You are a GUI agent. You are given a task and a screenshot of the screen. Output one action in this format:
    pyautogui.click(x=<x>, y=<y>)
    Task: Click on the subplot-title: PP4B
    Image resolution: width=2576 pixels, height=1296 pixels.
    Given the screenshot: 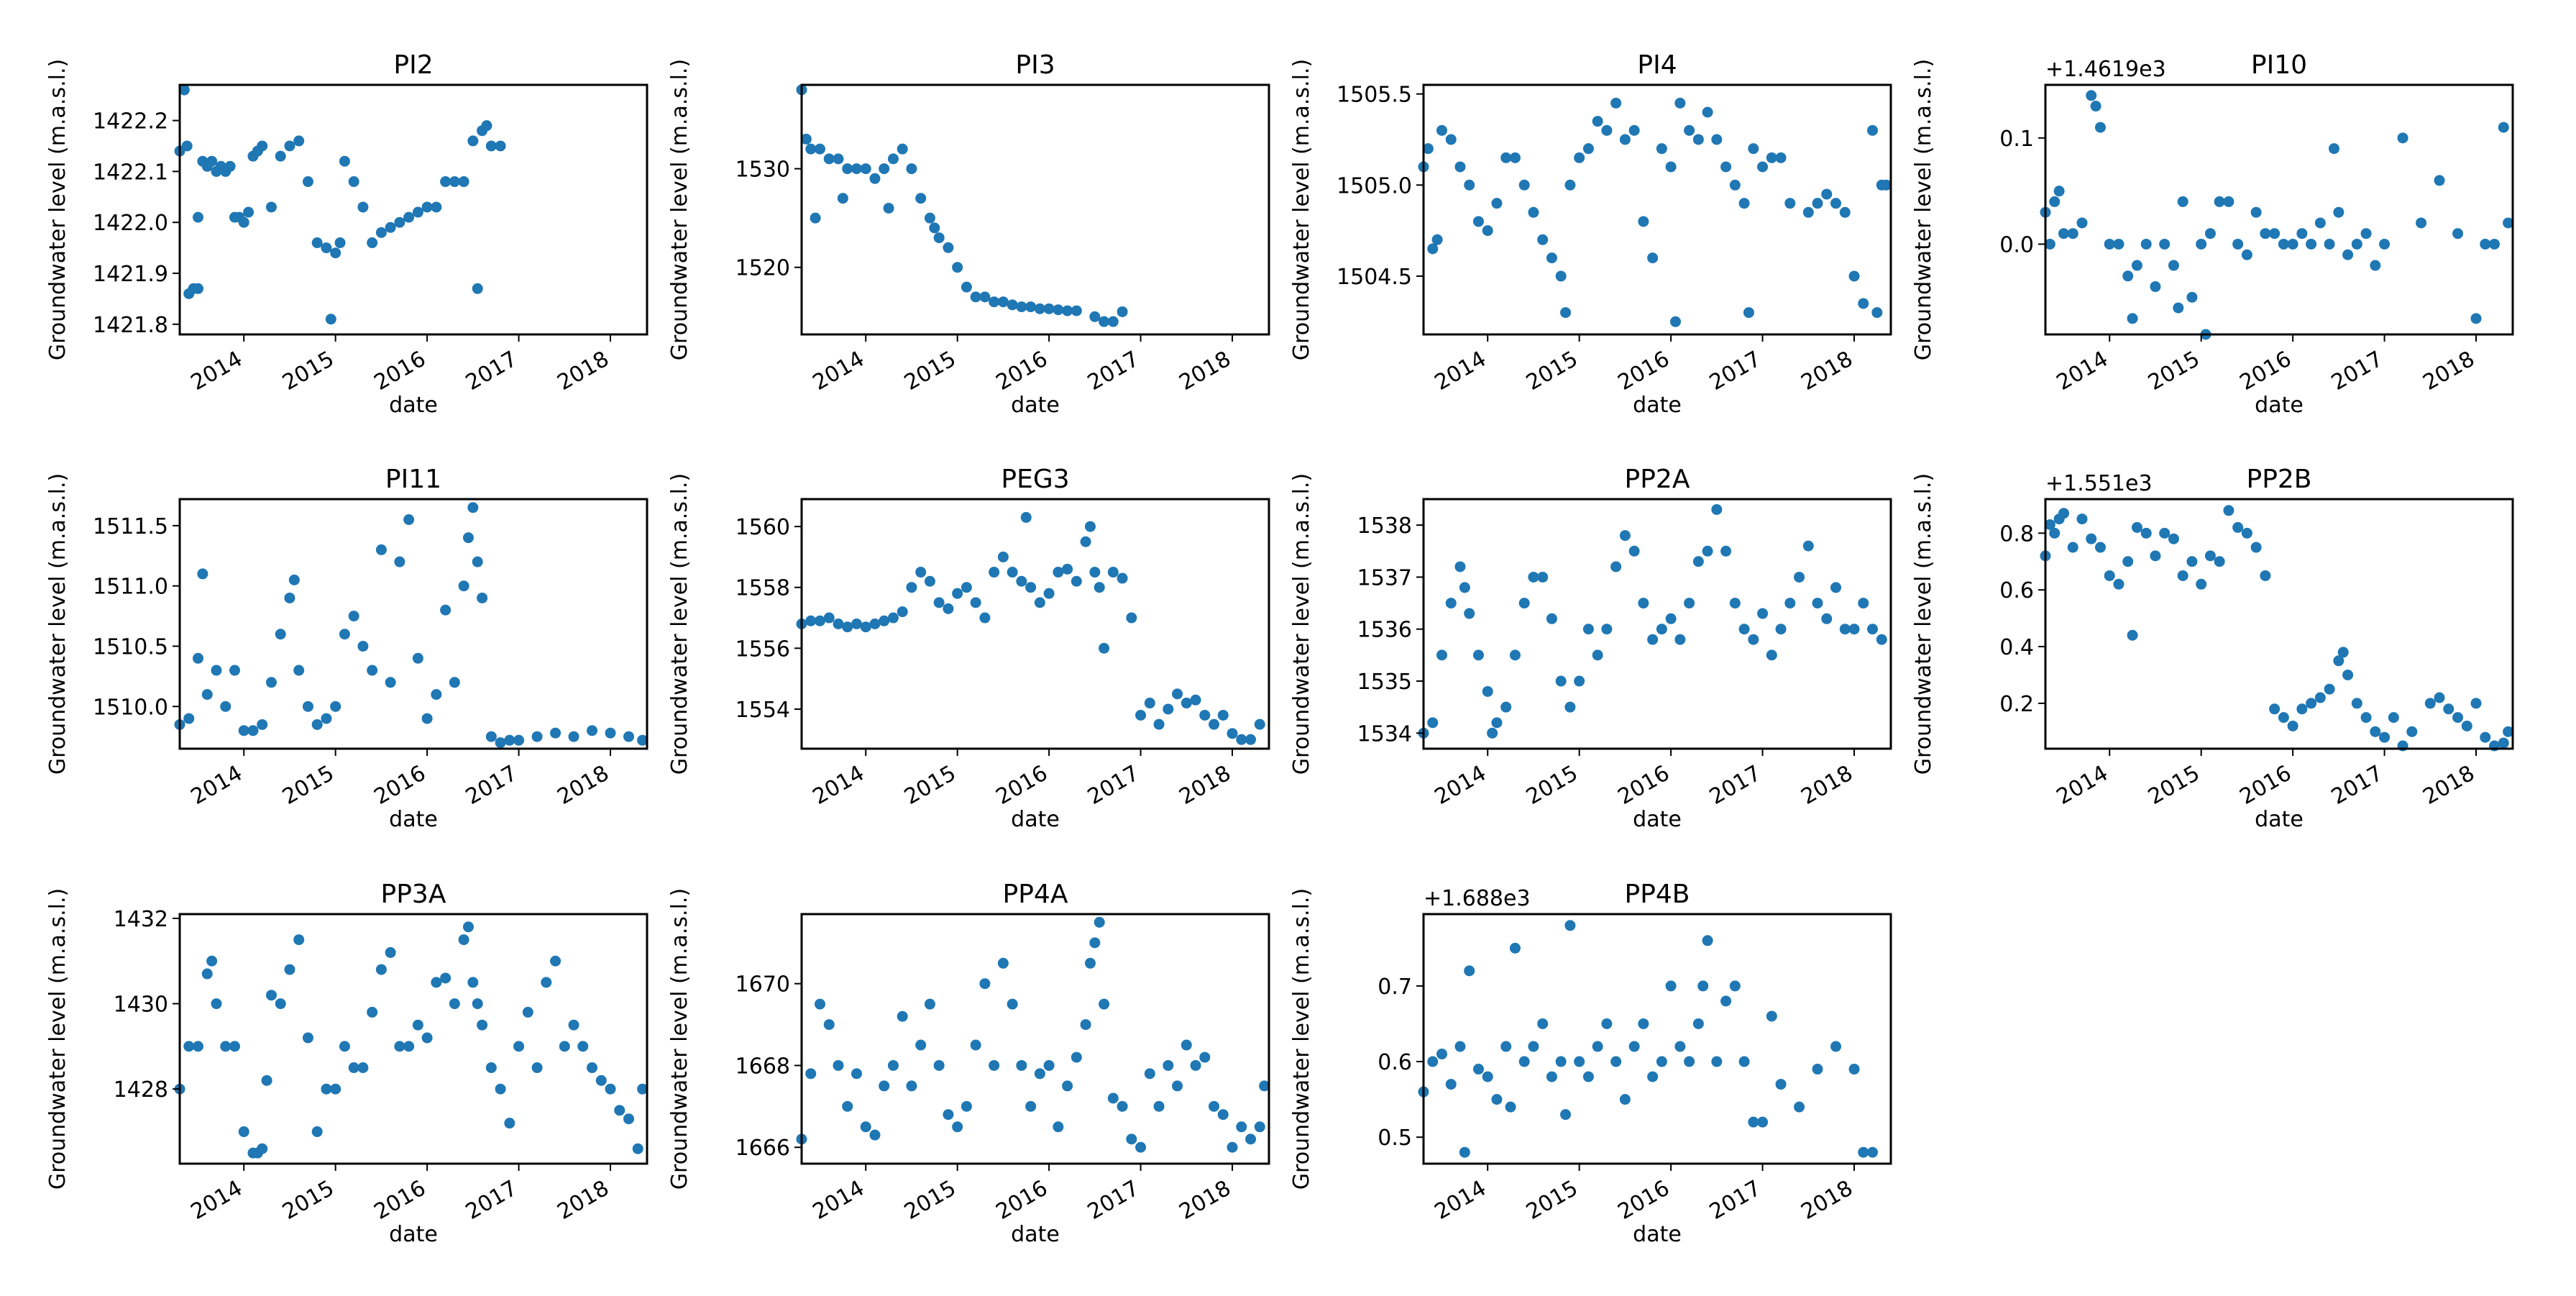 What is the action you would take?
    pyautogui.click(x=1657, y=894)
    